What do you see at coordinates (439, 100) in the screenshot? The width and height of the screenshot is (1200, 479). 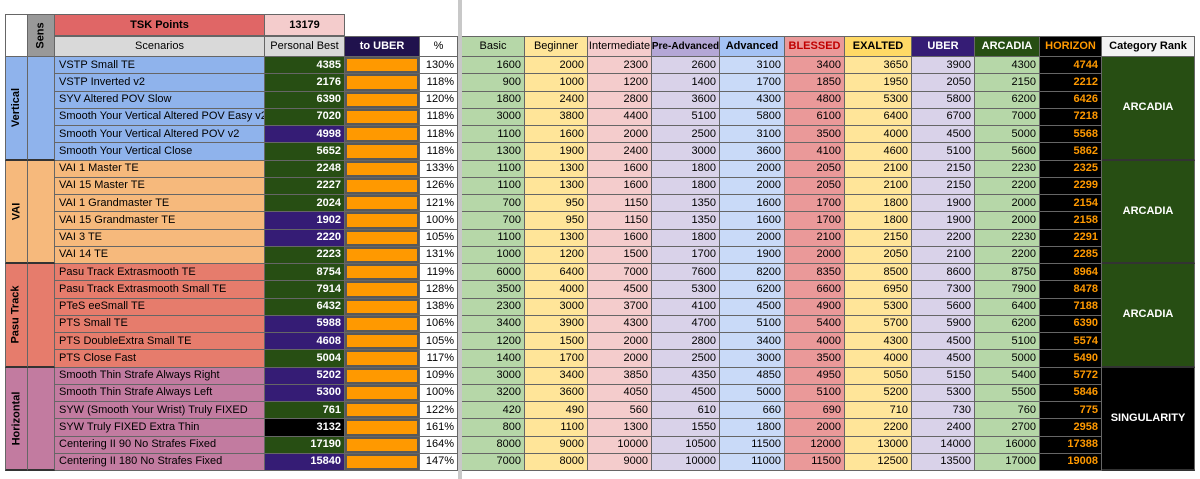 I see `percent: 120%` at bounding box center [439, 100].